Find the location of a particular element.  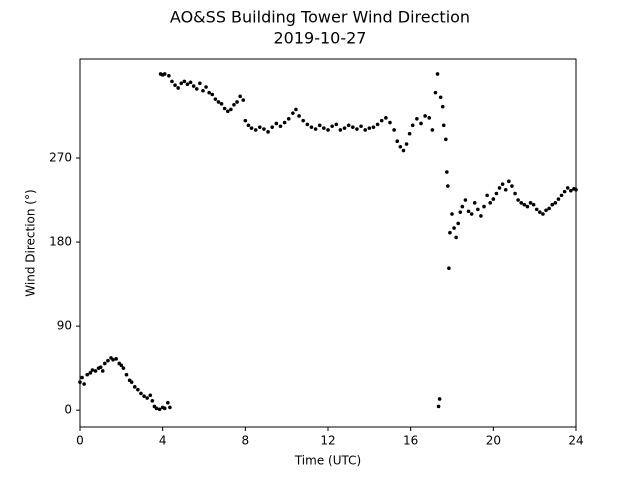

x-tick-label: 16 is located at coordinates (410, 441).